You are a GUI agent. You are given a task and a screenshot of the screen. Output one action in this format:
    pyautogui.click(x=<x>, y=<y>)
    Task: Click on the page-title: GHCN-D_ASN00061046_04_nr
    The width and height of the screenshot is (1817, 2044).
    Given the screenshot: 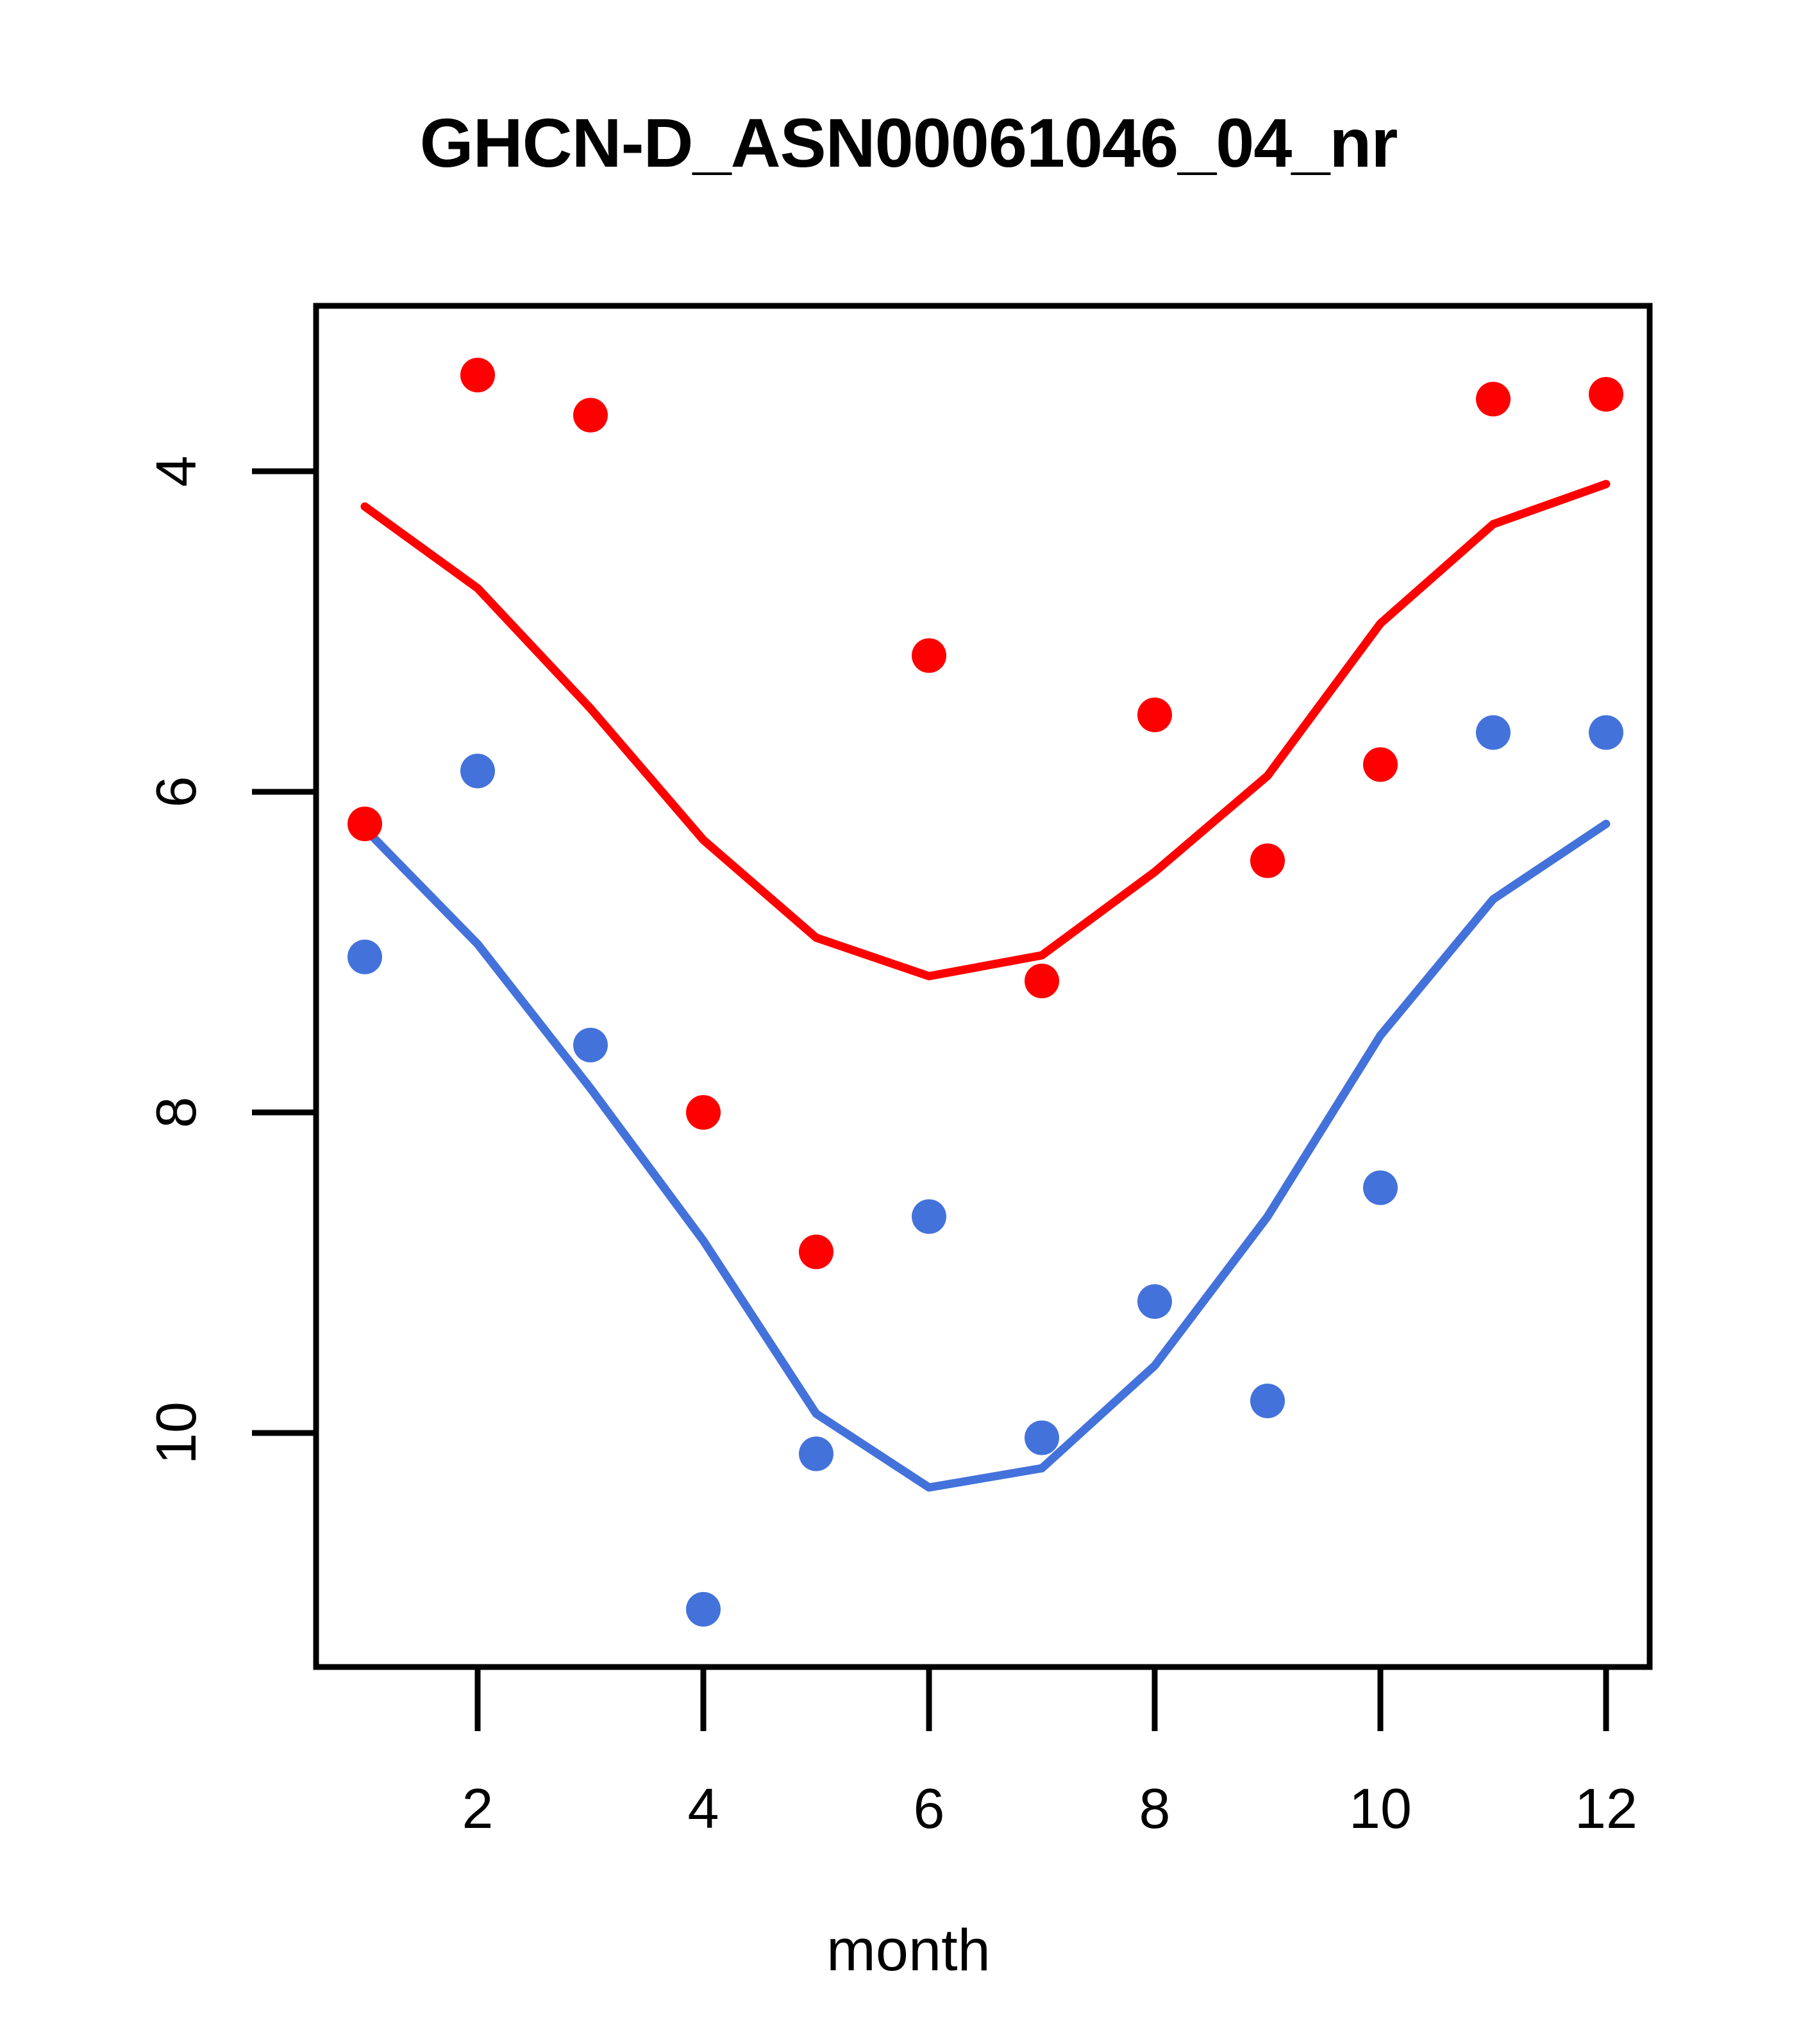 What is the action you would take?
    pyautogui.click(x=908, y=142)
    